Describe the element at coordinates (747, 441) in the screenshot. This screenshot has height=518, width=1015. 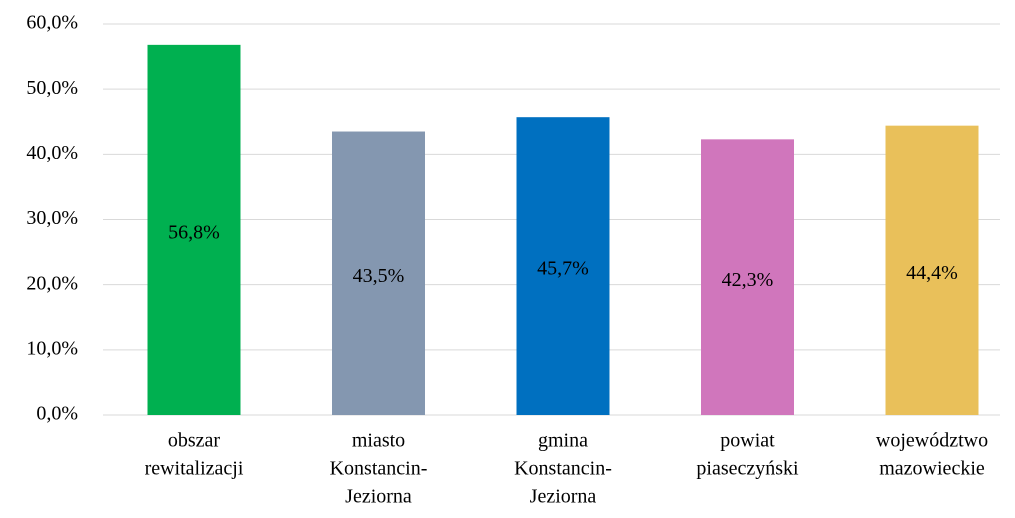
I see `x-tick-label: powiat` at that location.